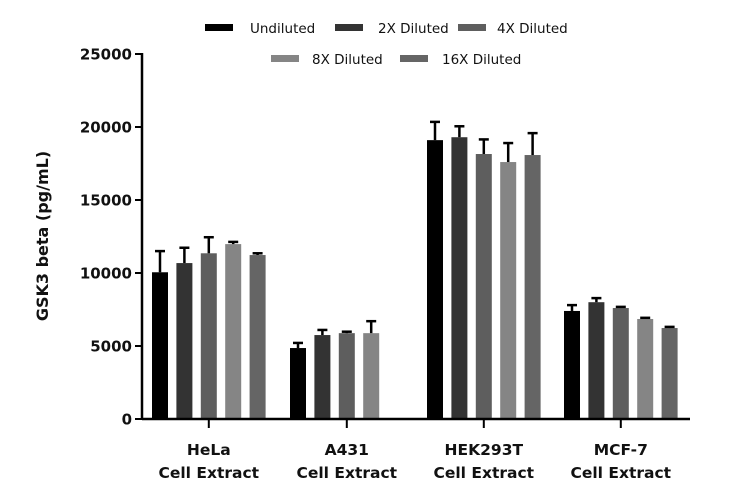  What do you see at coordinates (349, 27) in the screenshot?
I see `legend-swatch-2x-diluted` at bounding box center [349, 27].